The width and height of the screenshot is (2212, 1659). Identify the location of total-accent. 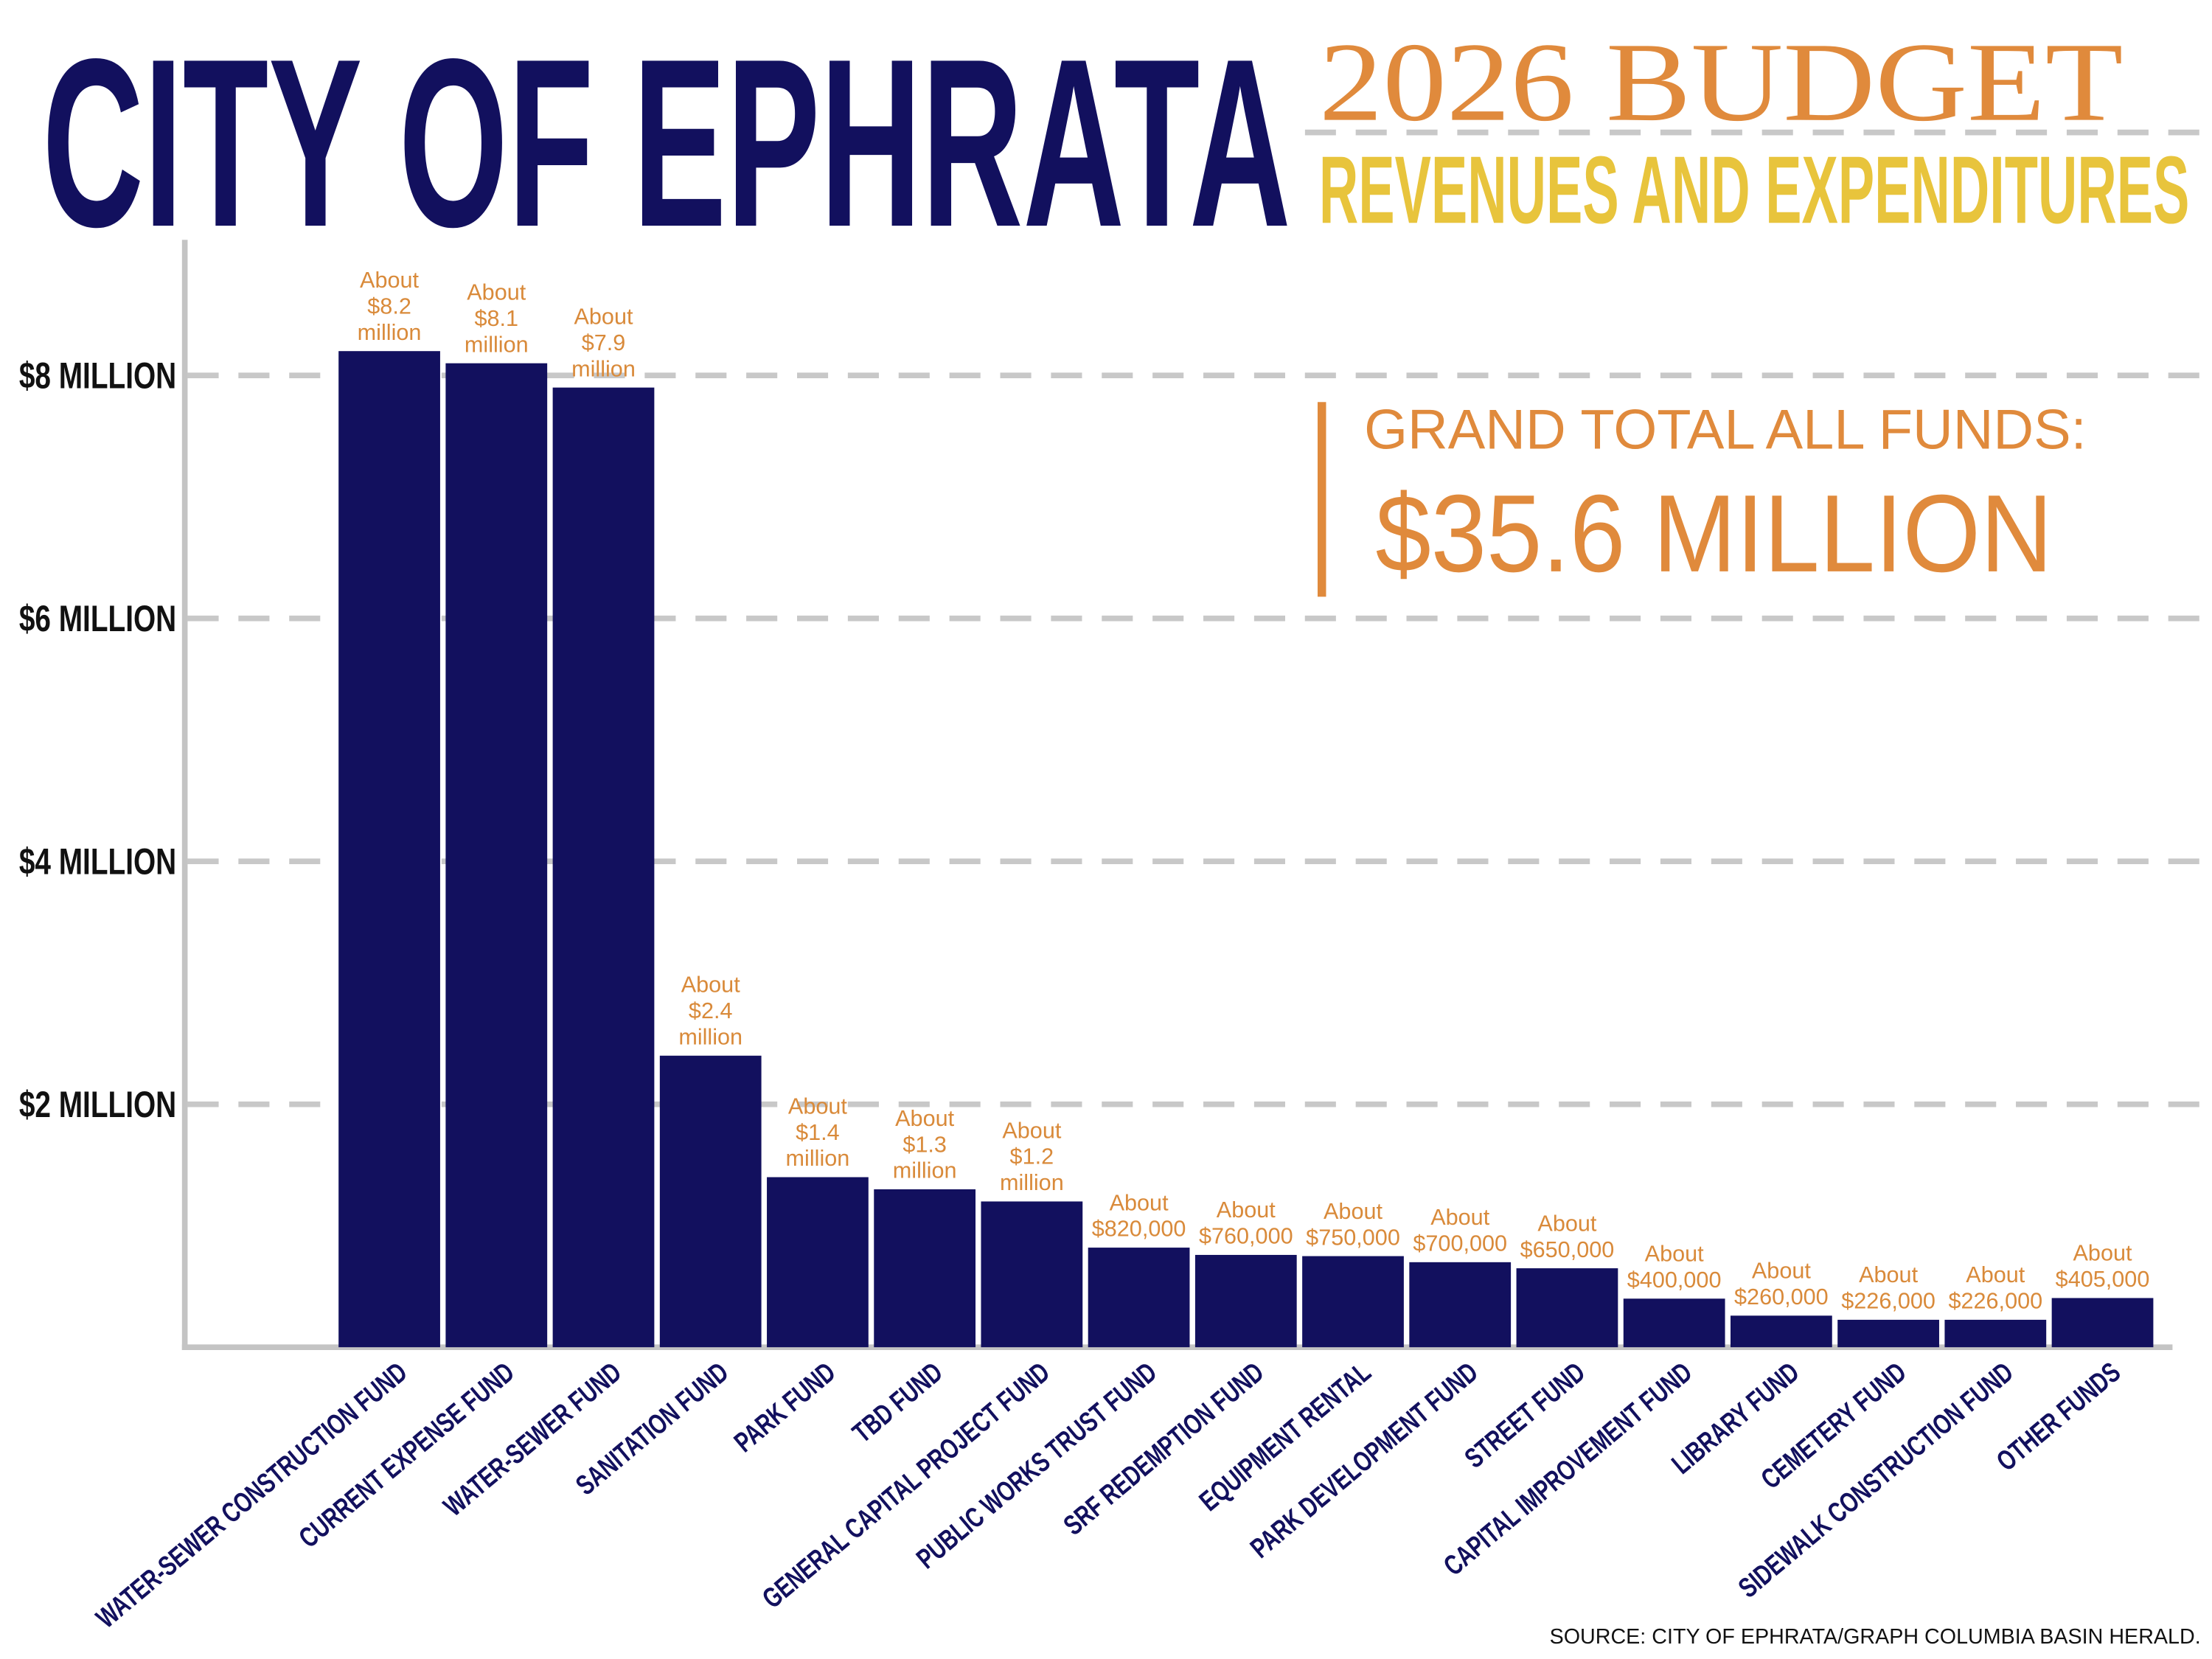
(1321, 499).